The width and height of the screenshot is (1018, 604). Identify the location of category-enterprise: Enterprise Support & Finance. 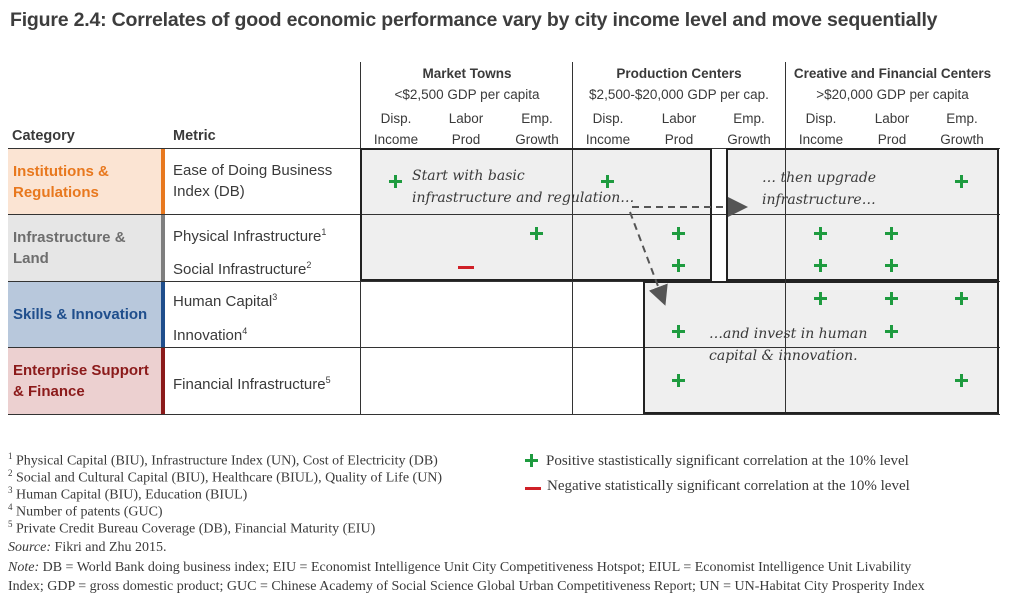
(86, 381).